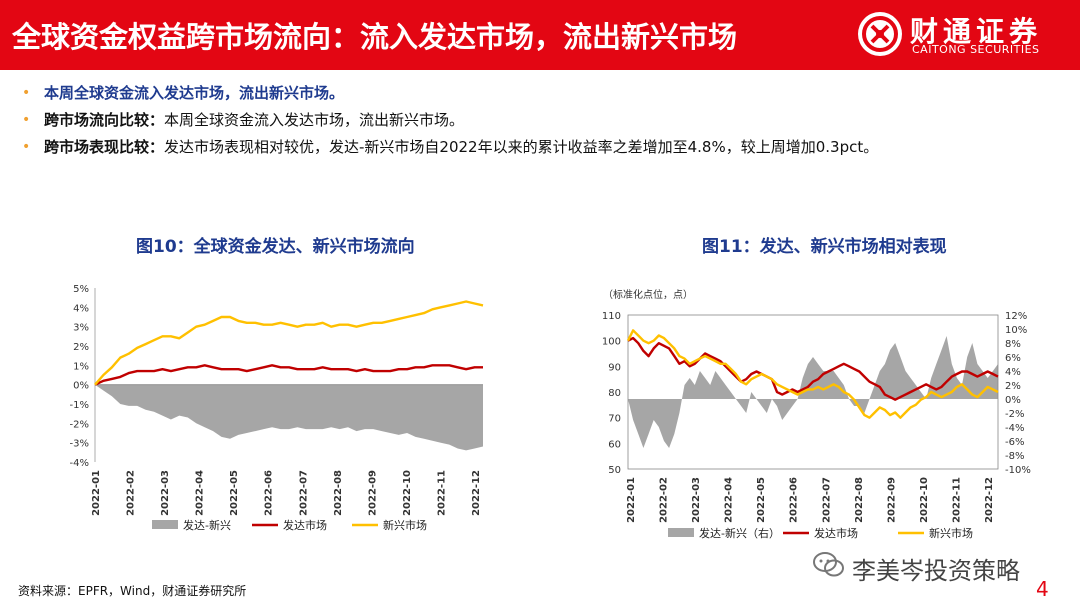  Describe the element at coordinates (81, 366) in the screenshot. I see `y-tick-label: 1%` at that location.